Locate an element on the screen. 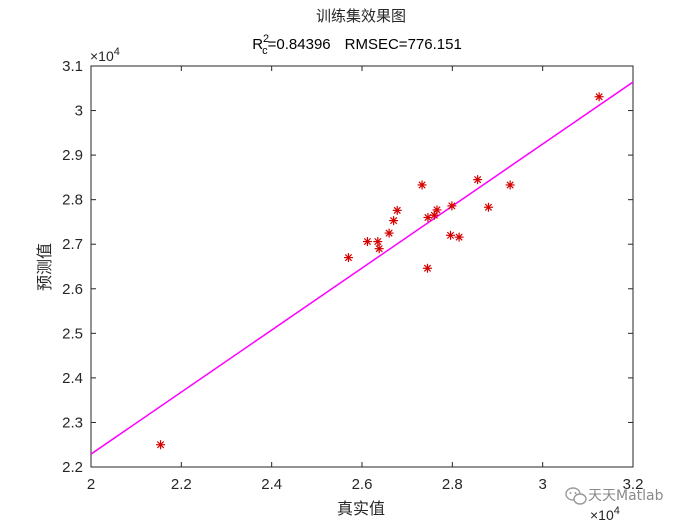  y-tick-label: 2.8 is located at coordinates (72, 200).